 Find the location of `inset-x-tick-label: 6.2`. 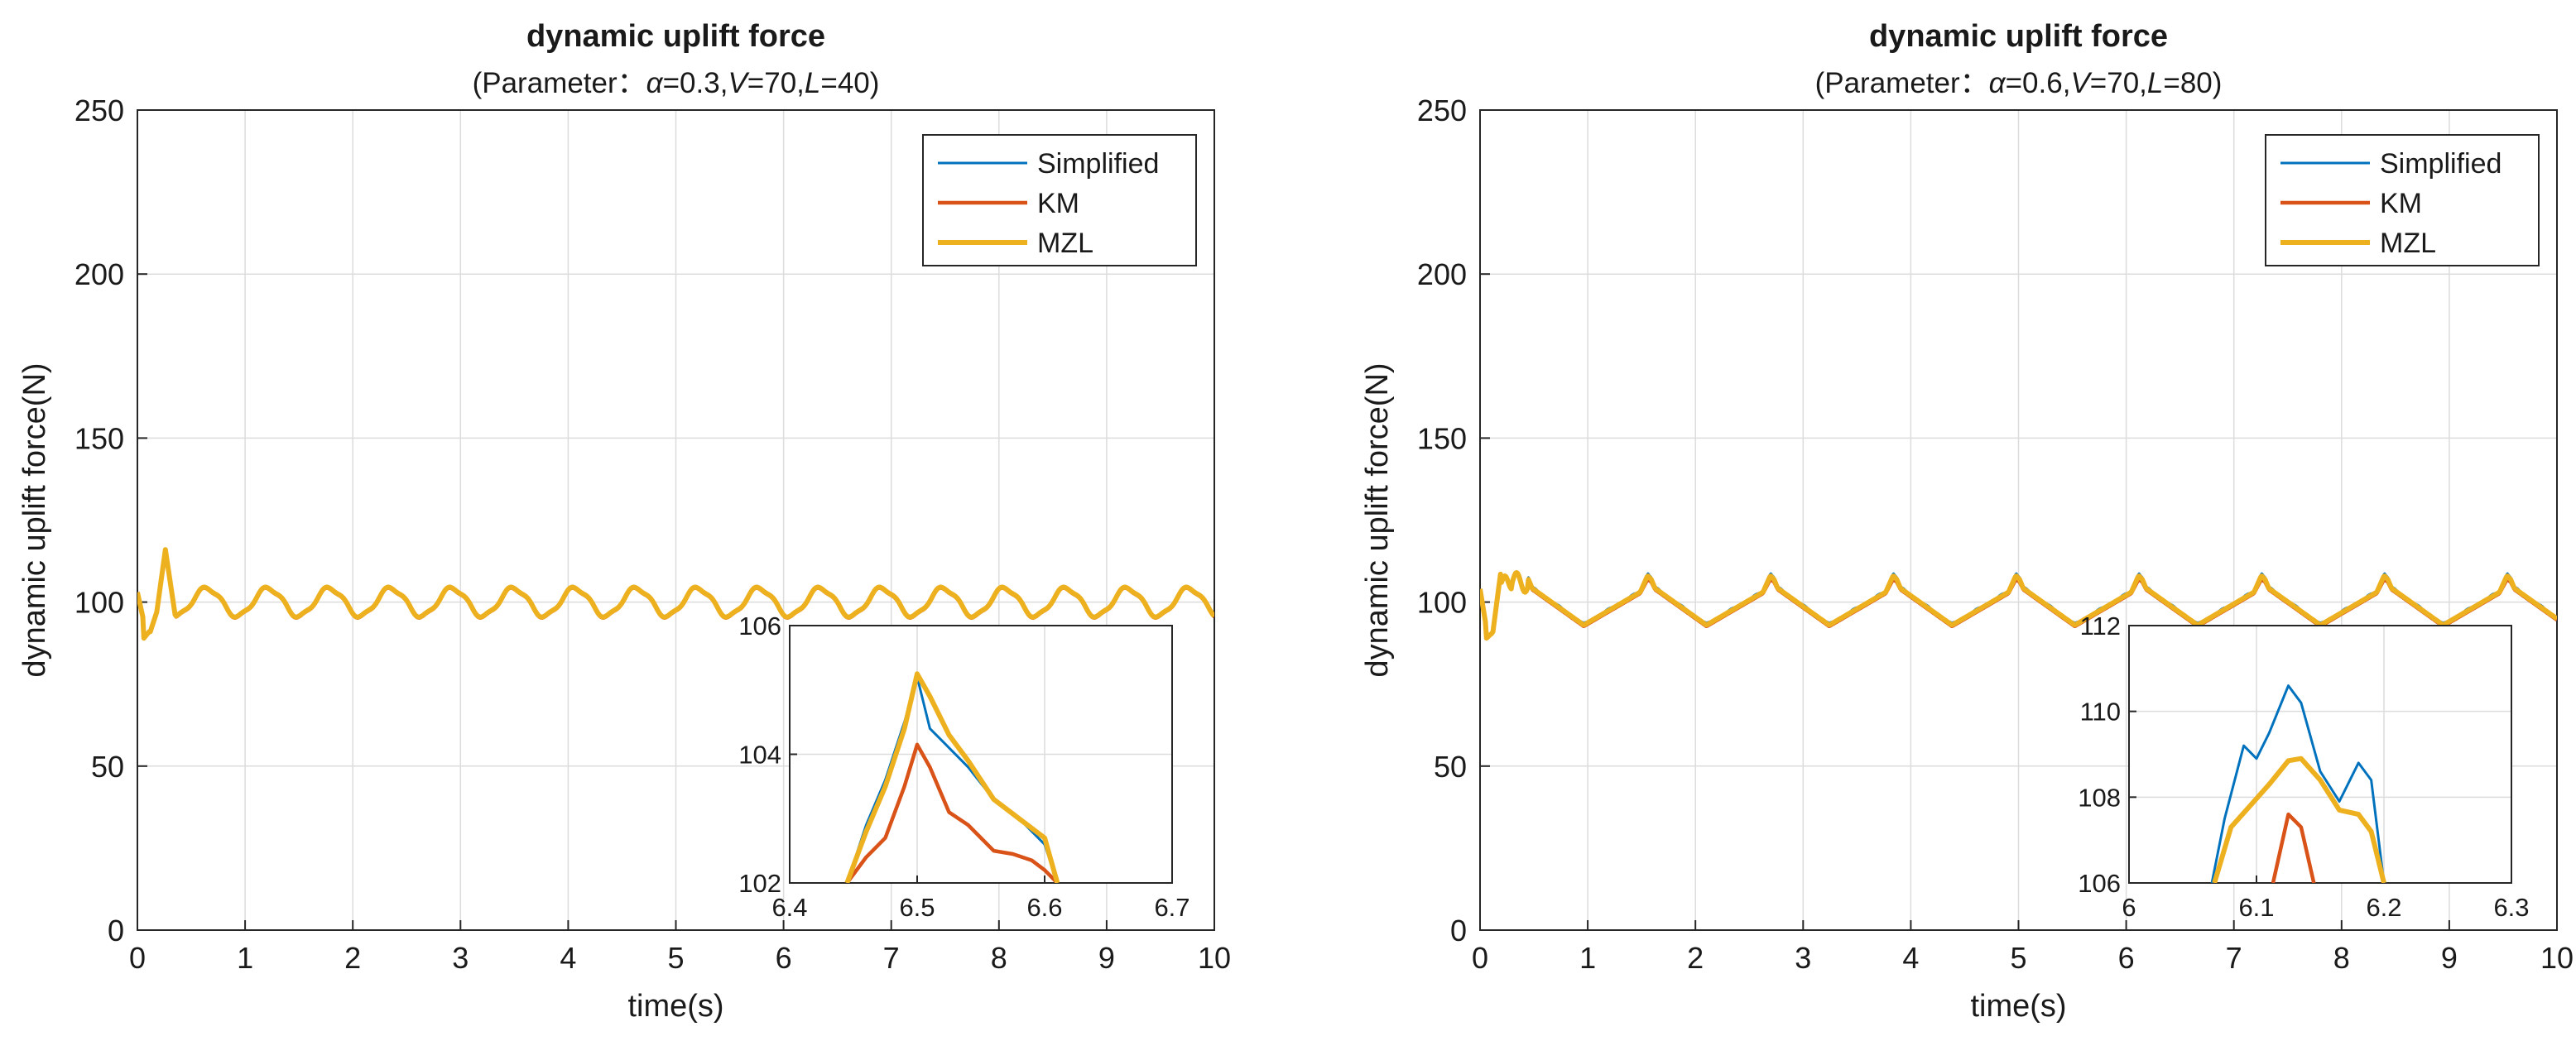

inset-x-tick-label: 6.2 is located at coordinates (2383, 907).